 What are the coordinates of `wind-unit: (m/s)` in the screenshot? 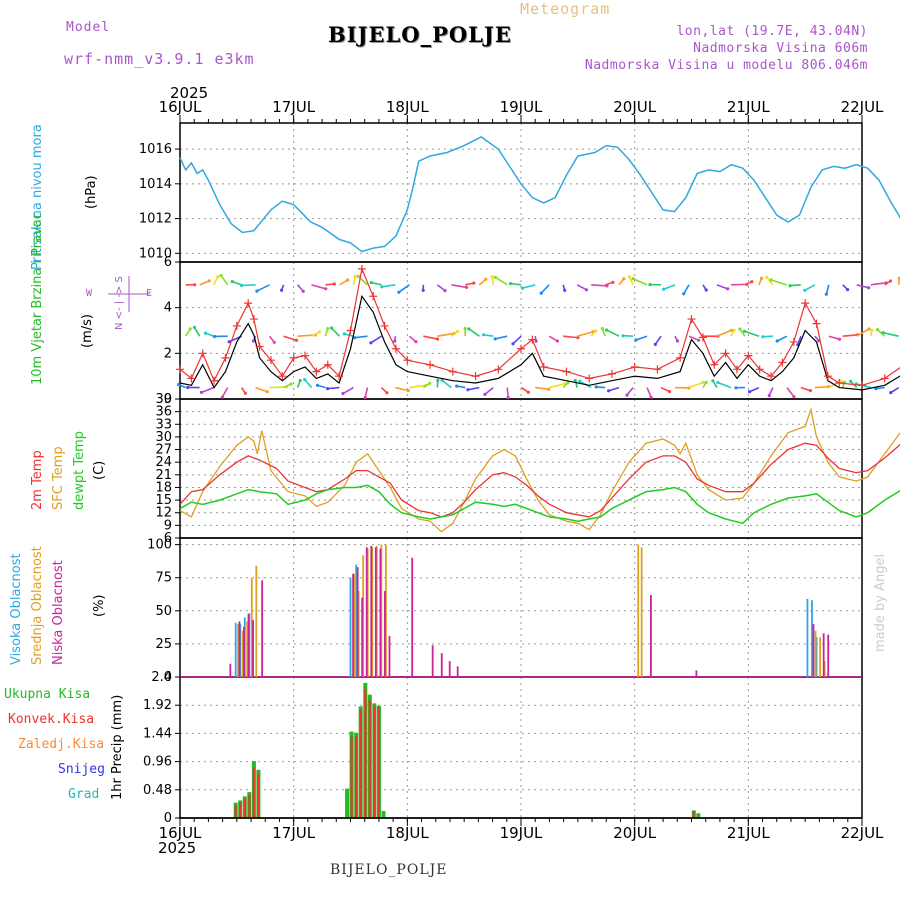 It's located at (87, 331).